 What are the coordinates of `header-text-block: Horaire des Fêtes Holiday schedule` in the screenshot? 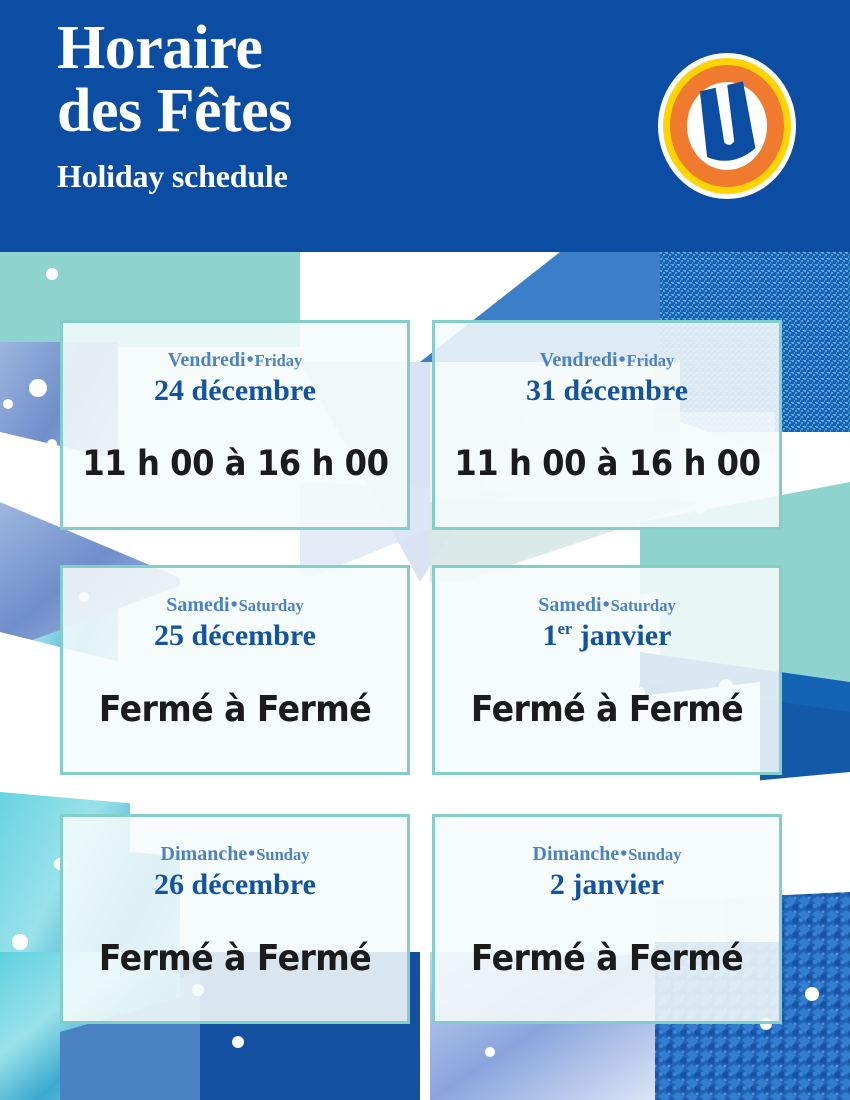 It's located at (317, 104).